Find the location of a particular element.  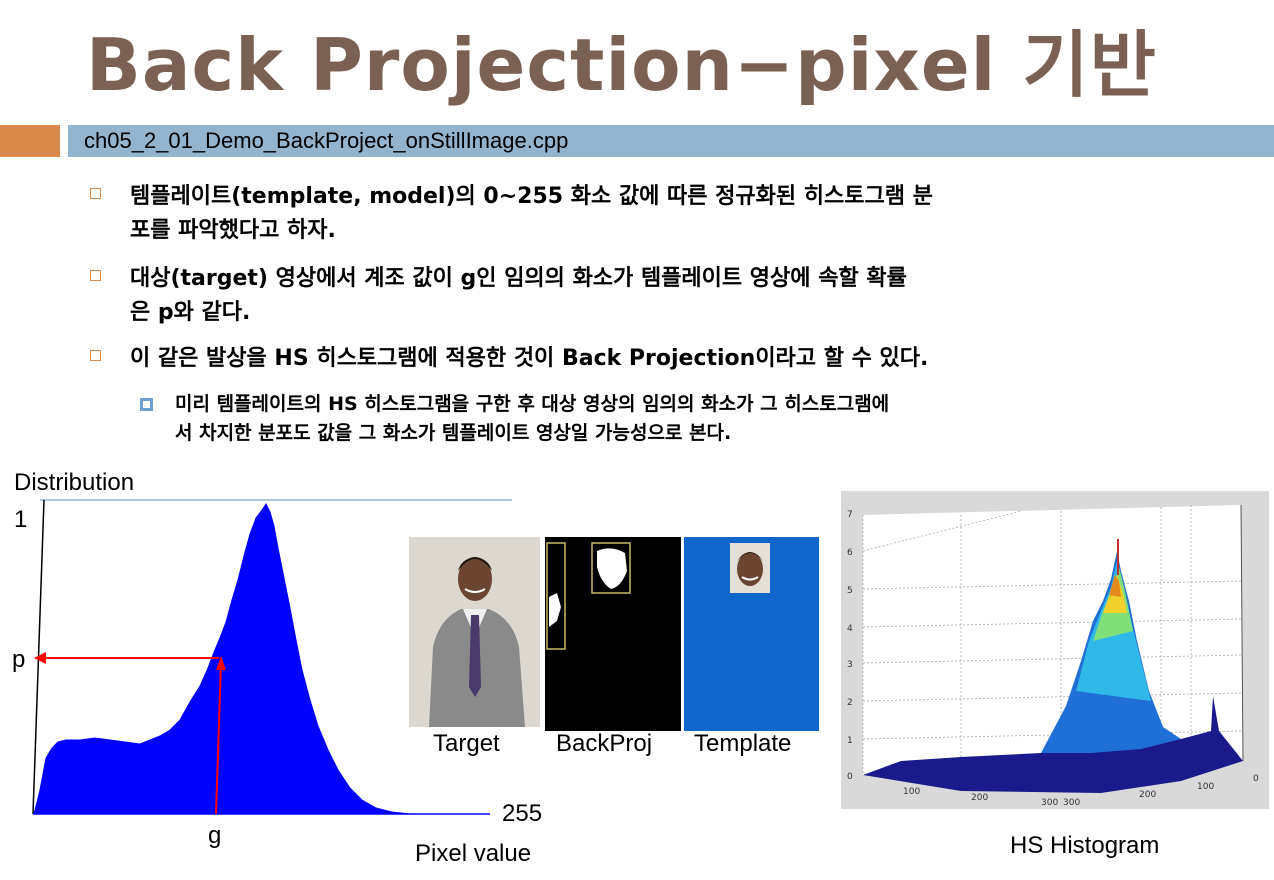

template-caption: Template is located at coordinates (743, 743).